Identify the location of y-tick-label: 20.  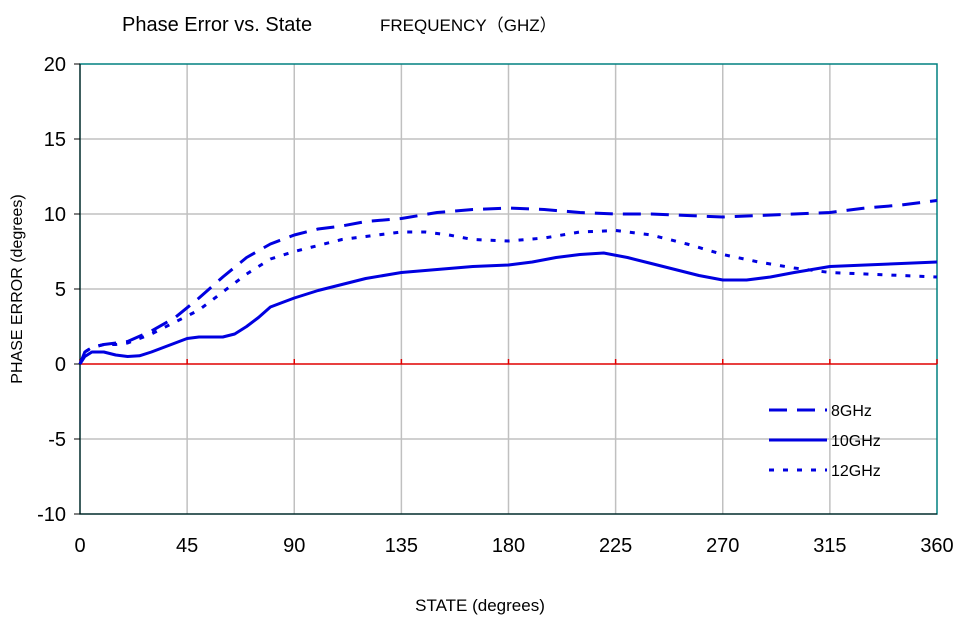
(55, 65).